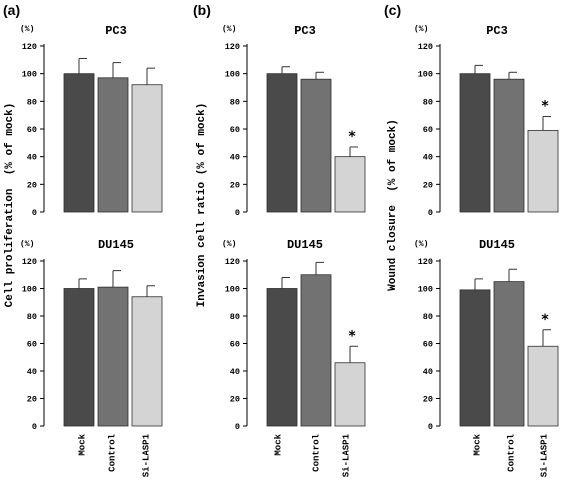  What do you see at coordinates (430, 427) in the screenshot?
I see `y-tick-label-c-du145: 0` at bounding box center [430, 427].